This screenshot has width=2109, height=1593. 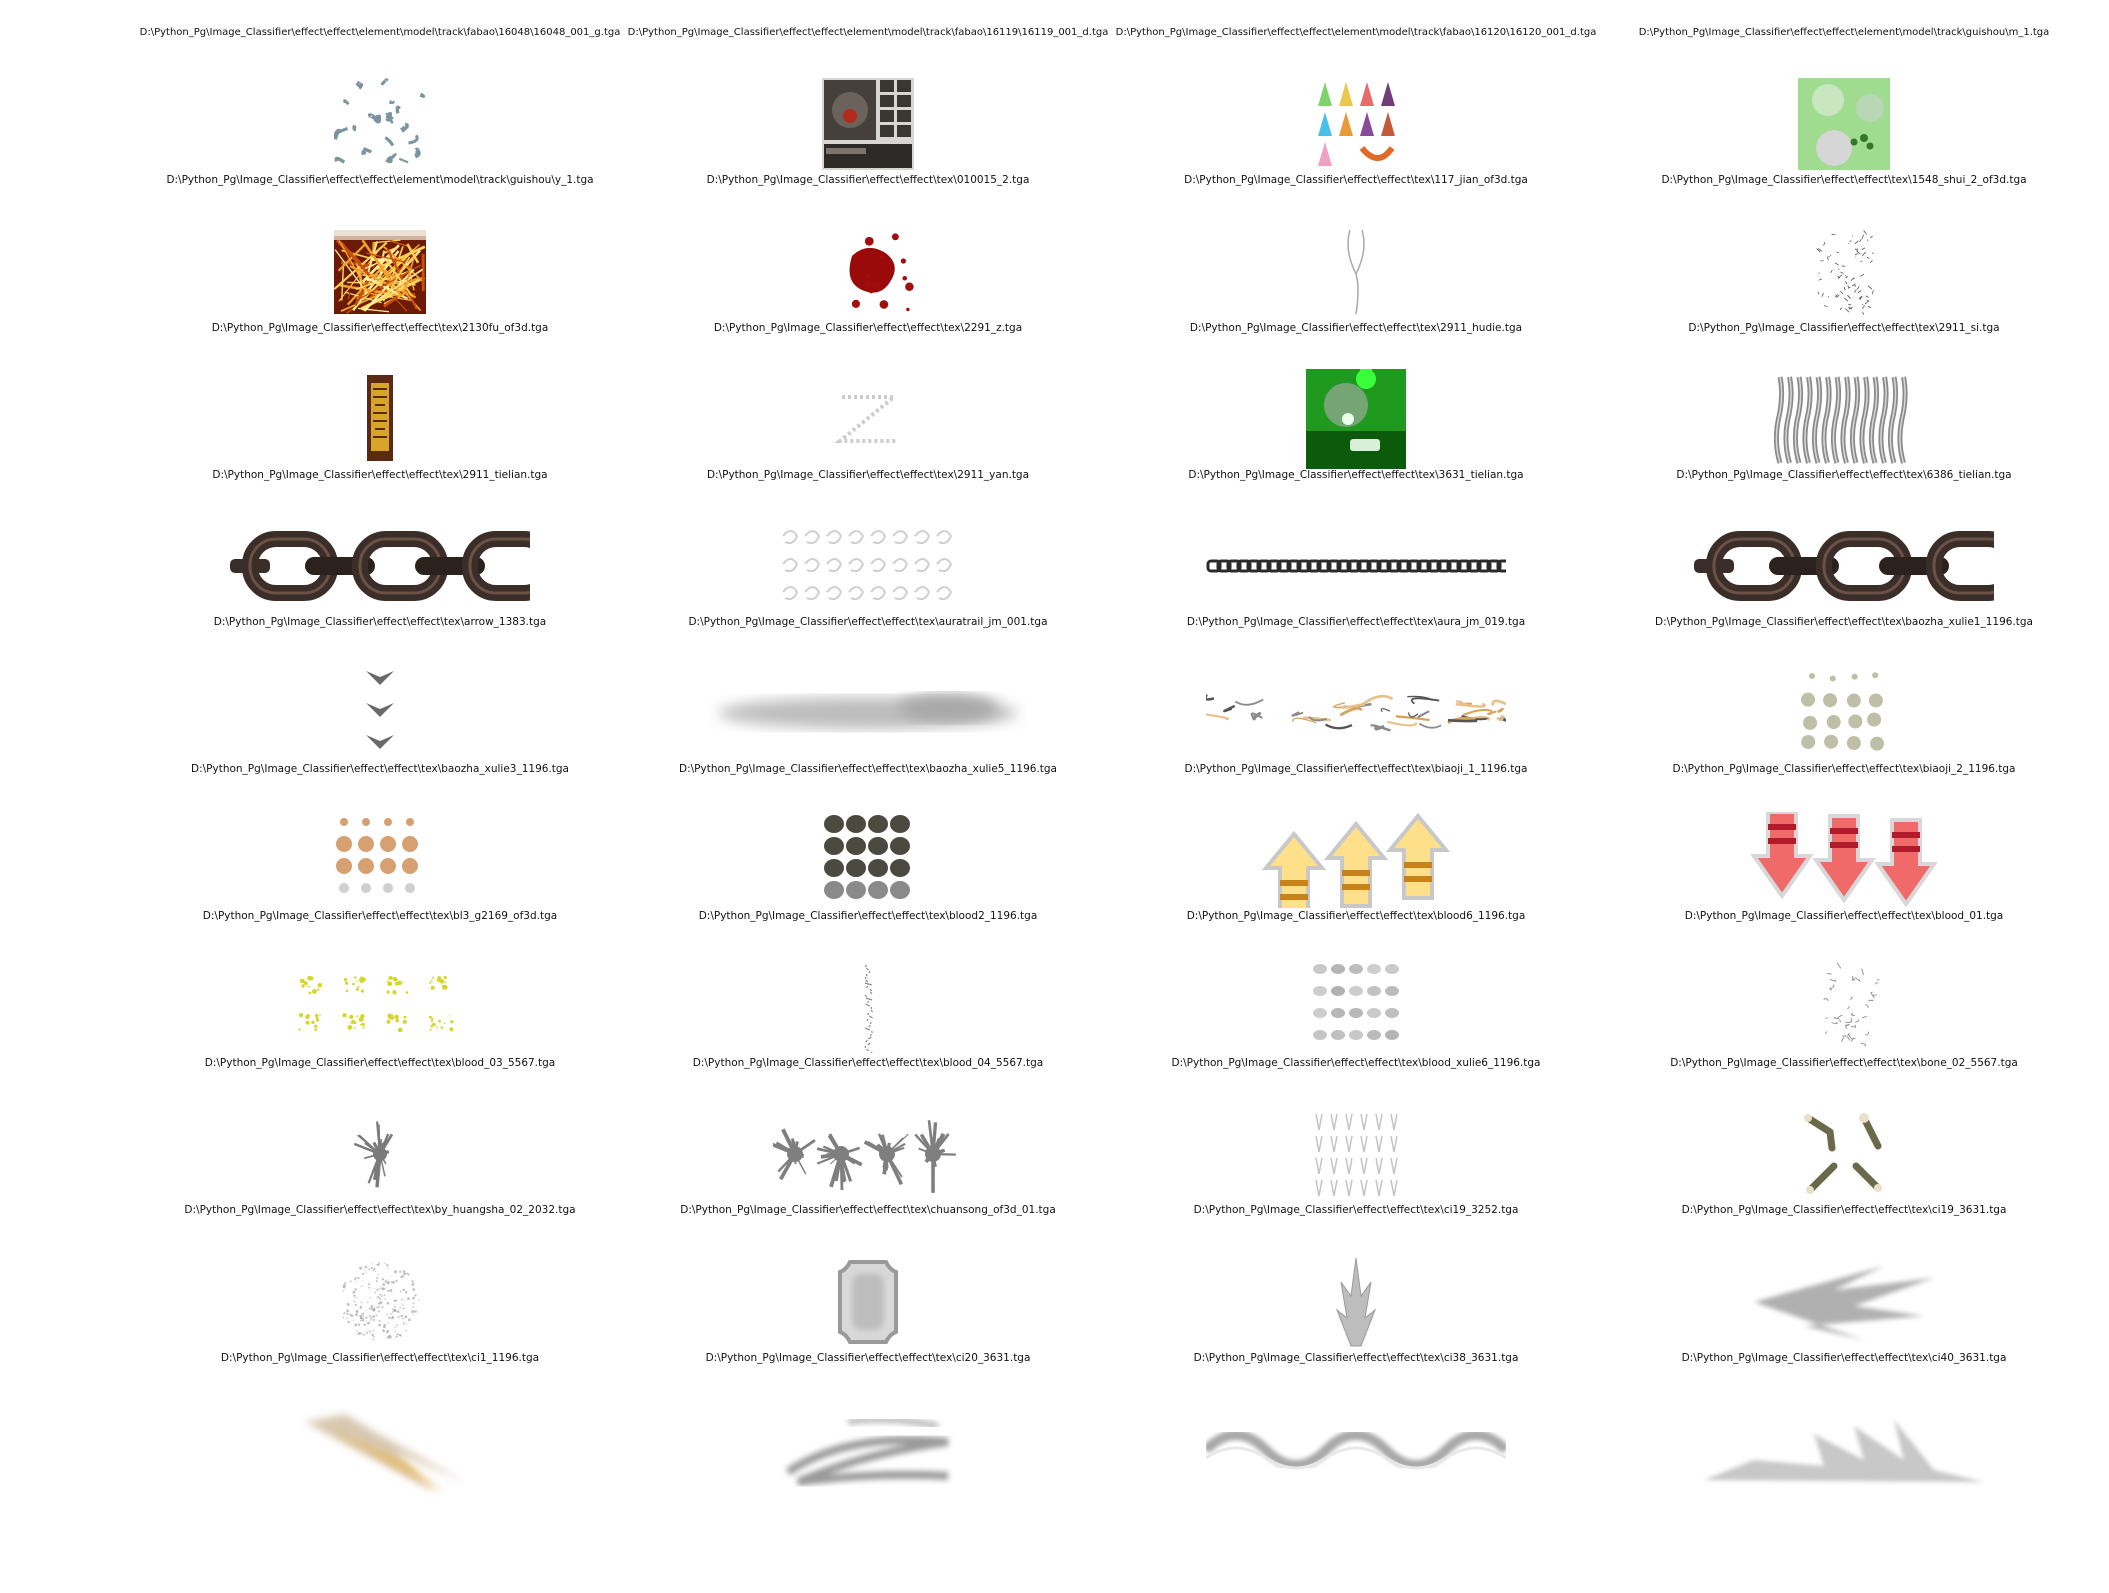 What do you see at coordinates (380, 1450) in the screenshot?
I see `golden-slash-texture` at bounding box center [380, 1450].